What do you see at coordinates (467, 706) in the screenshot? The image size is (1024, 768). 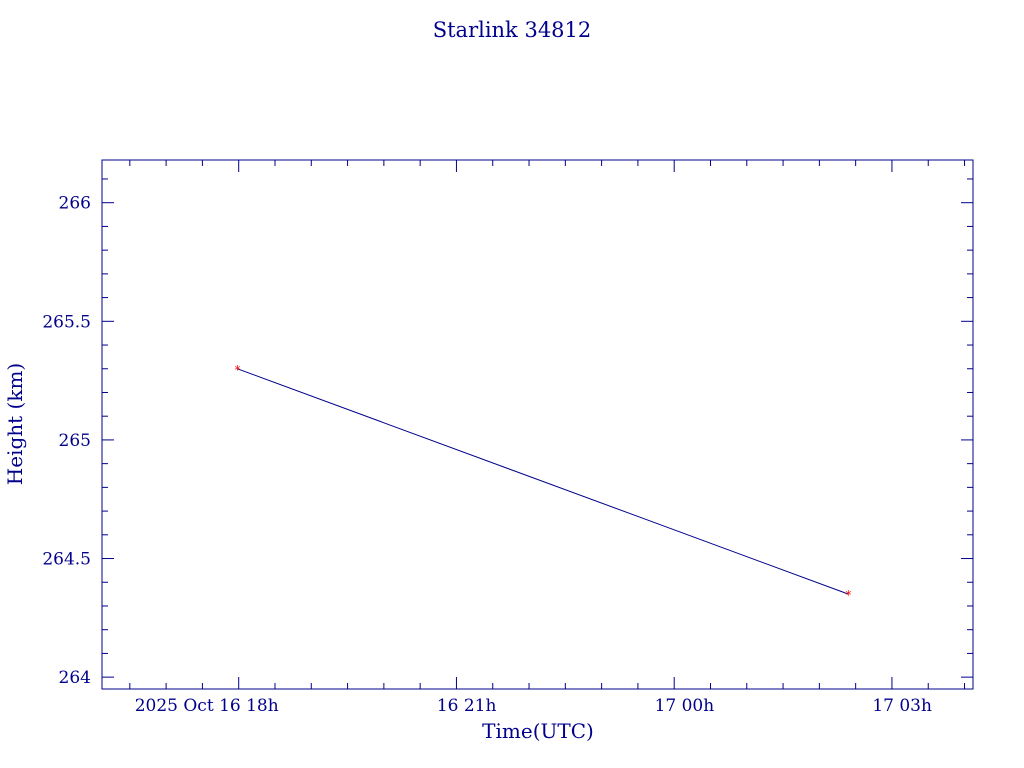 I see `x-tick-label: 16 21h` at bounding box center [467, 706].